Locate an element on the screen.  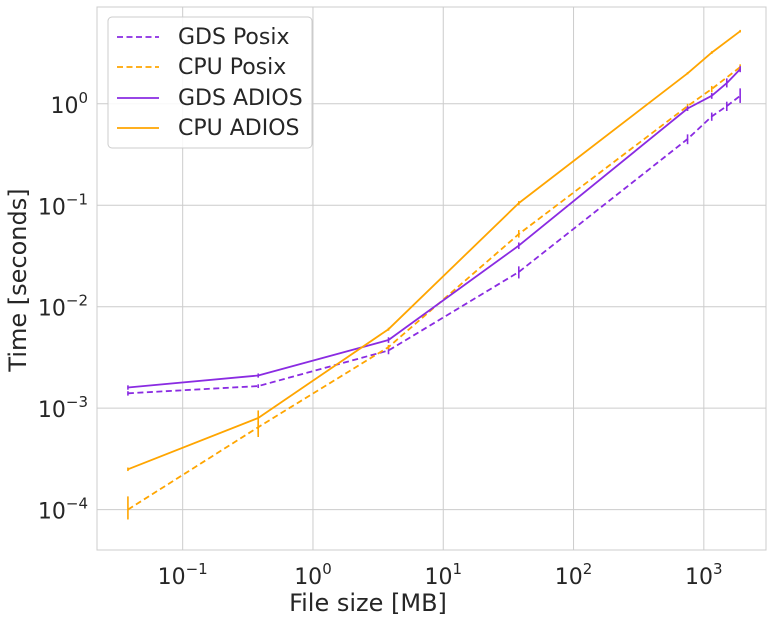
y-axis-ticks: 10⁻⁴ 10⁻³ 10⁻² 10⁻¹ 10⁰ is located at coordinates (63, 307).